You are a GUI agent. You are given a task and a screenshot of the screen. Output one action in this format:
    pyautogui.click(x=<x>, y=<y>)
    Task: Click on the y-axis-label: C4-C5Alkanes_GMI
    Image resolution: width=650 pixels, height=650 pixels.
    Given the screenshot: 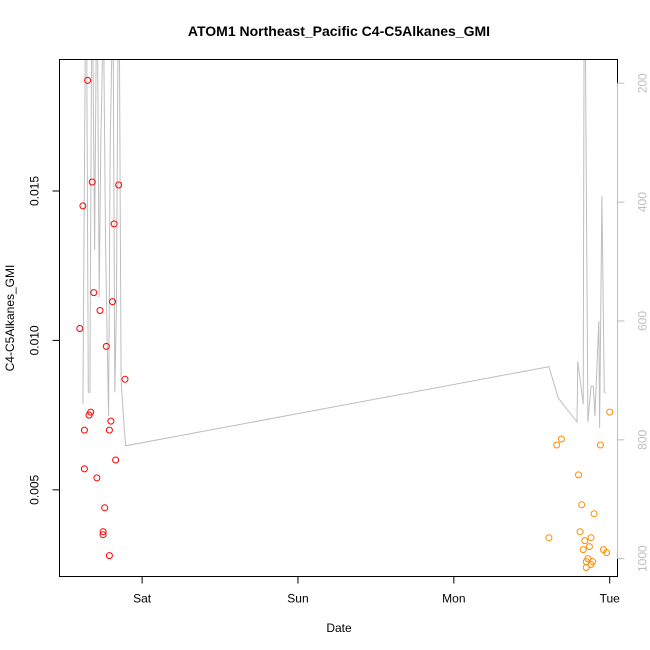 What is the action you would take?
    pyautogui.click(x=10, y=318)
    